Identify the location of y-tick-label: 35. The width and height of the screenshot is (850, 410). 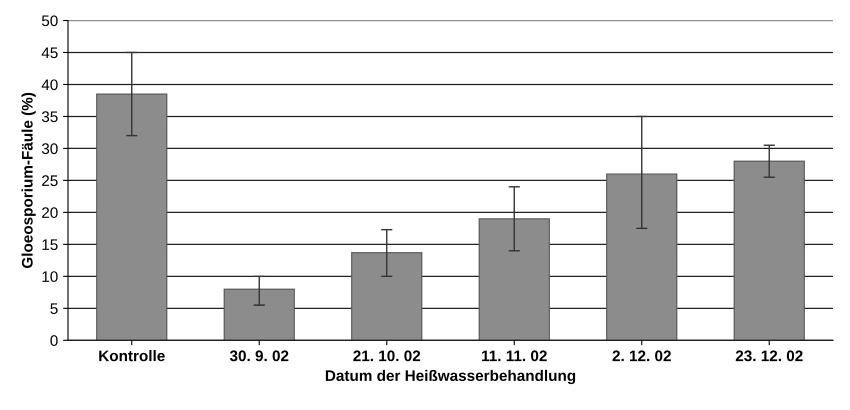
(50, 116).